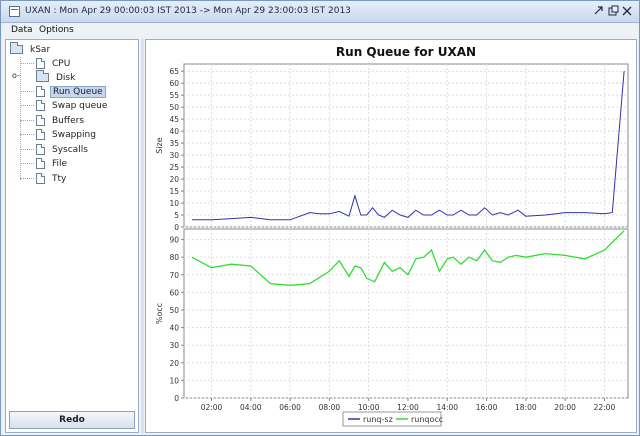 The width and height of the screenshot is (640, 436). What do you see at coordinates (212, 407) in the screenshot?
I see `x-tick-label: 02:00` at bounding box center [212, 407].